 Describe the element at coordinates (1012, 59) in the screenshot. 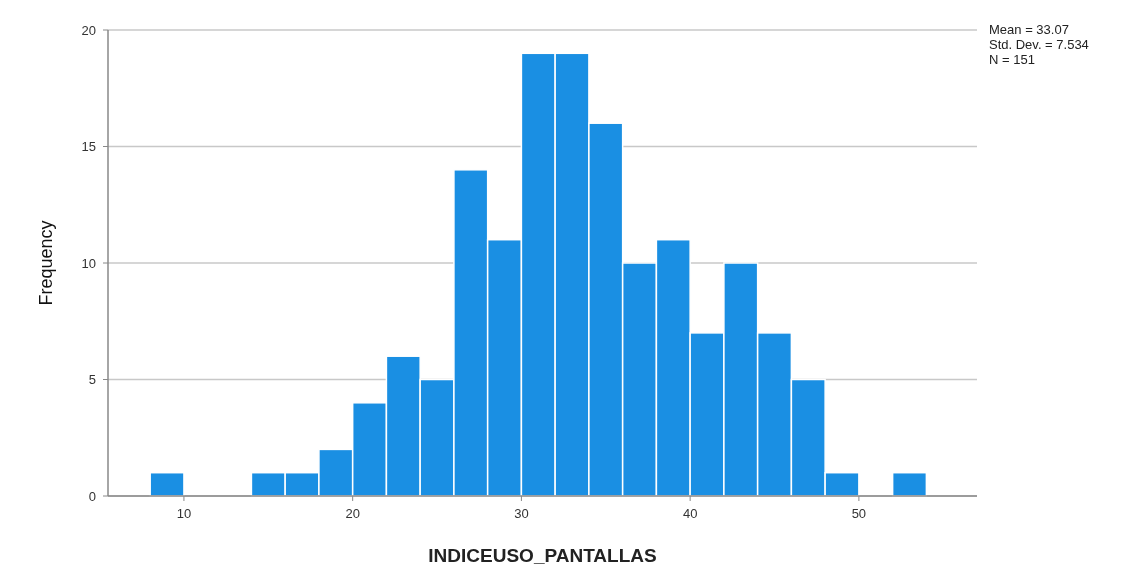

I see `text: N = 151` at that location.